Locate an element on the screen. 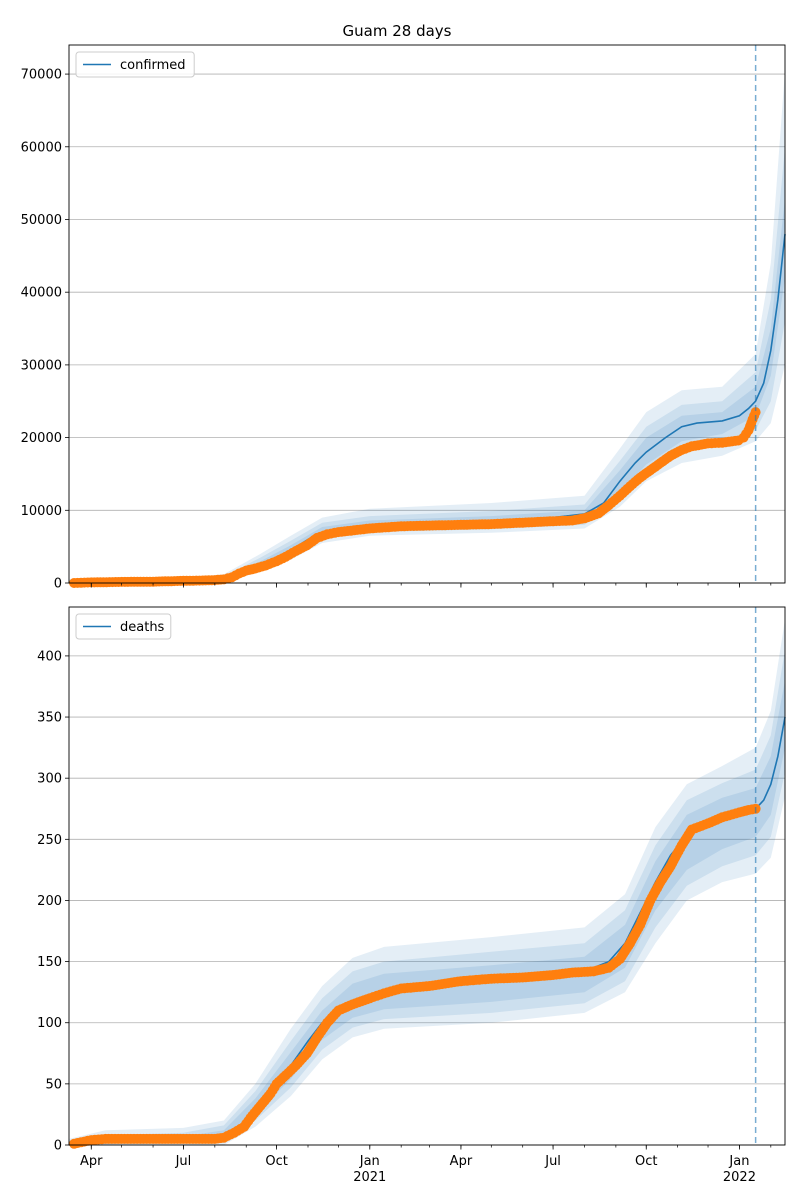 The width and height of the screenshot is (800, 1200). y-tick-label: 350 is located at coordinates (49, 718).